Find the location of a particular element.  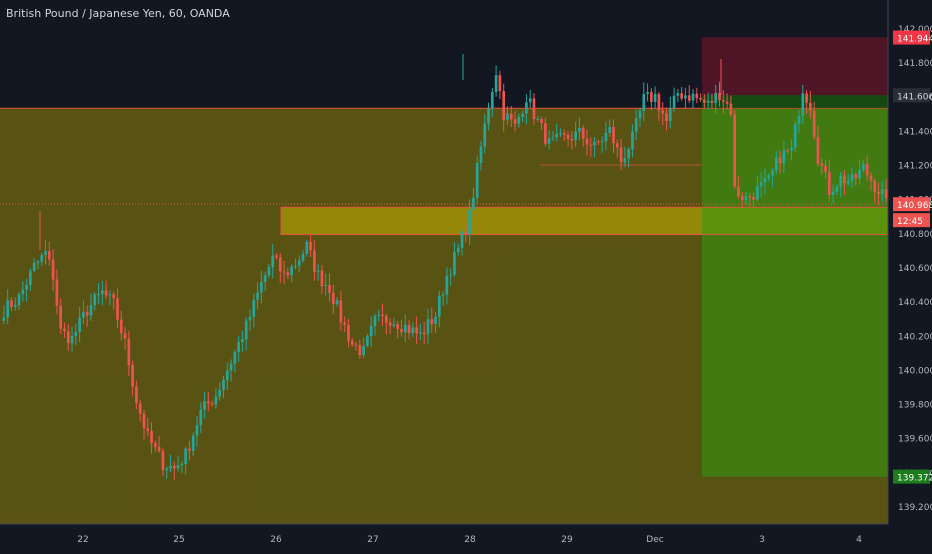

stop-loss-price-label: 141.944 is located at coordinates (914, 40).